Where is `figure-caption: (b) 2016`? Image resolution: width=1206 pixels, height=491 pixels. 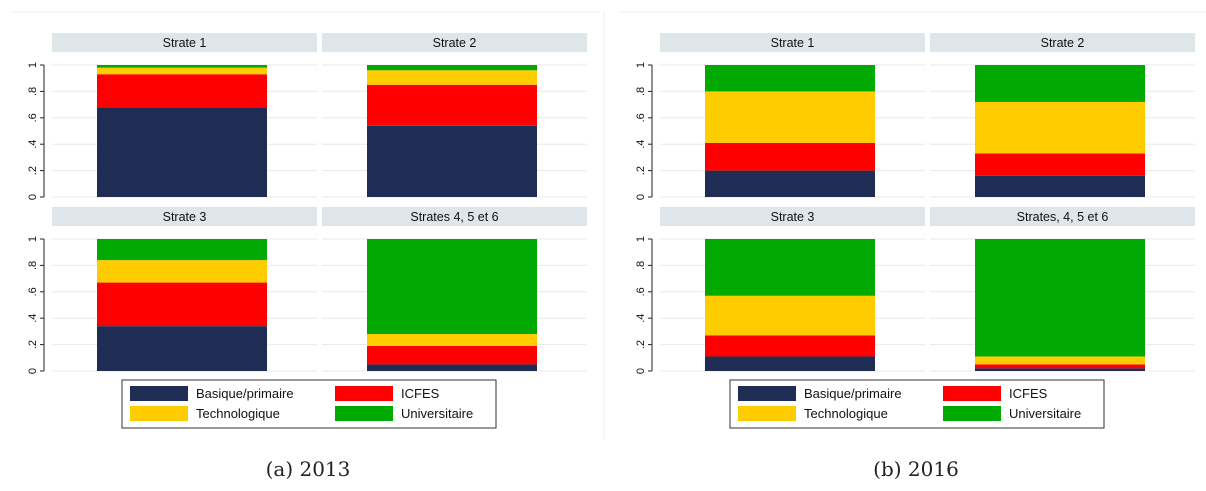 figure-caption: (b) 2016 is located at coordinates (916, 469).